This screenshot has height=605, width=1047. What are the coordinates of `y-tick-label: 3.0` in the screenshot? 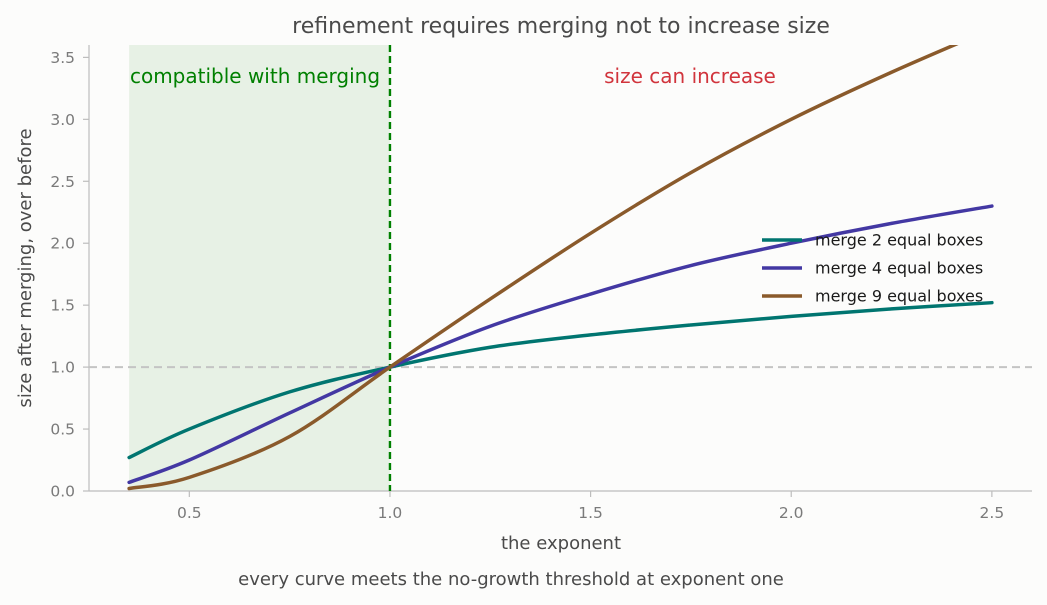 It's located at (62, 120).